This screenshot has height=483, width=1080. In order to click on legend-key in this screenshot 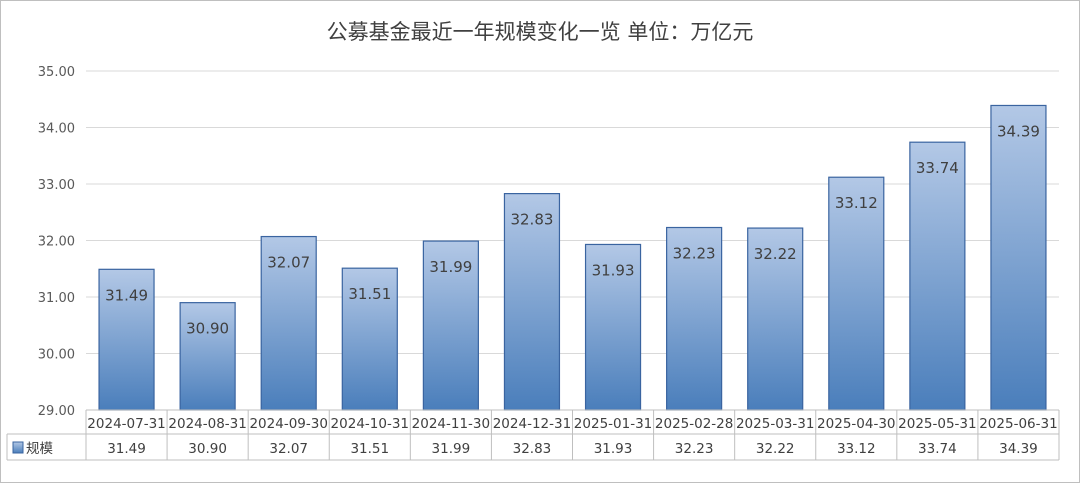, I will do `click(18, 447)`.